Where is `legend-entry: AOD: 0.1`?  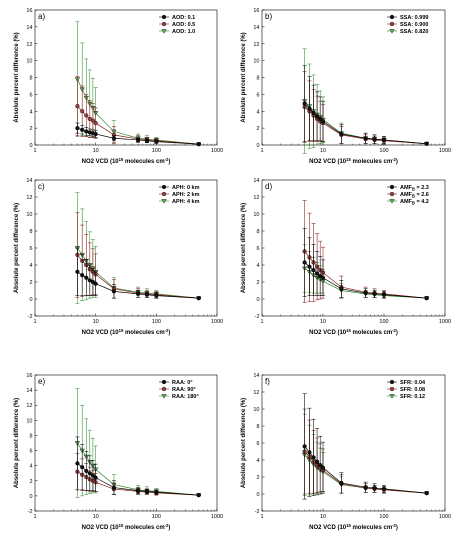 legend-entry: AOD: 0.1 is located at coordinates (183, 18).